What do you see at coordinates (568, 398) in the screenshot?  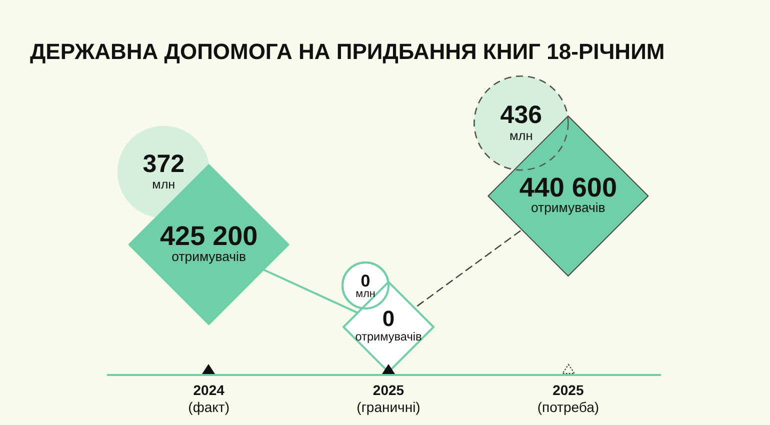 I see `category-label: 2025 (потреба)` at bounding box center [568, 398].